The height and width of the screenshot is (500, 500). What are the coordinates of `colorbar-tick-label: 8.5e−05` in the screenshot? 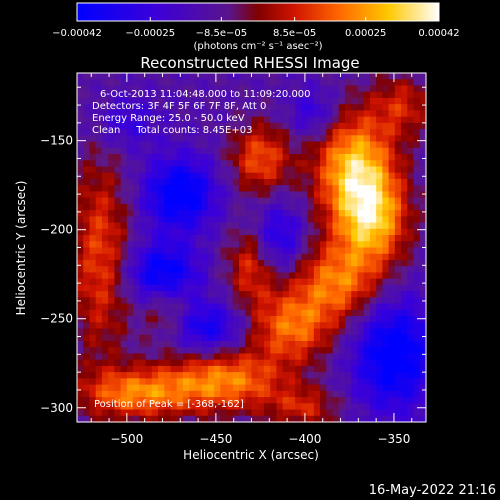 It's located at (294, 33).